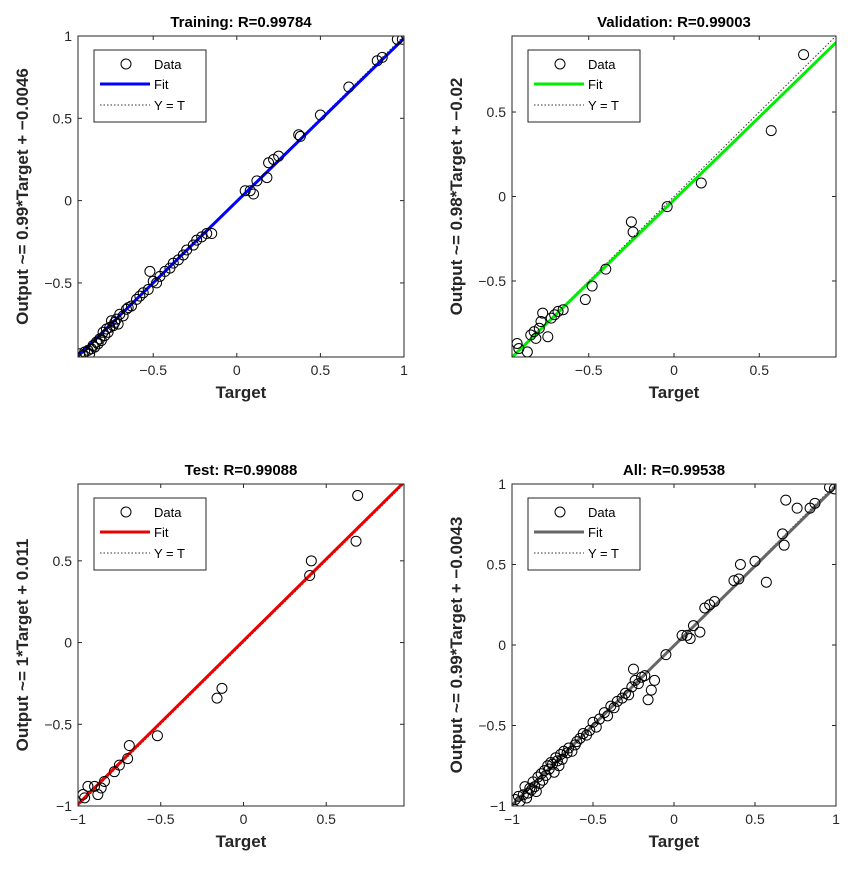  Describe the element at coordinates (512, 819) in the screenshot. I see `x-tick-label: −1` at that location.